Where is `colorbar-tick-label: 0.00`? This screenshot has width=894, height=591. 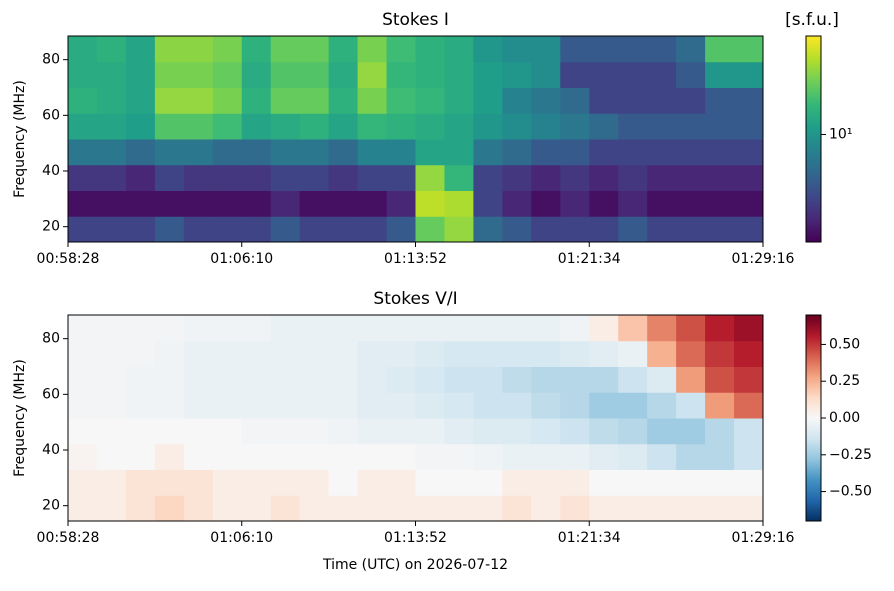 colorbar-tick-label: 0.00 is located at coordinates (844, 418).